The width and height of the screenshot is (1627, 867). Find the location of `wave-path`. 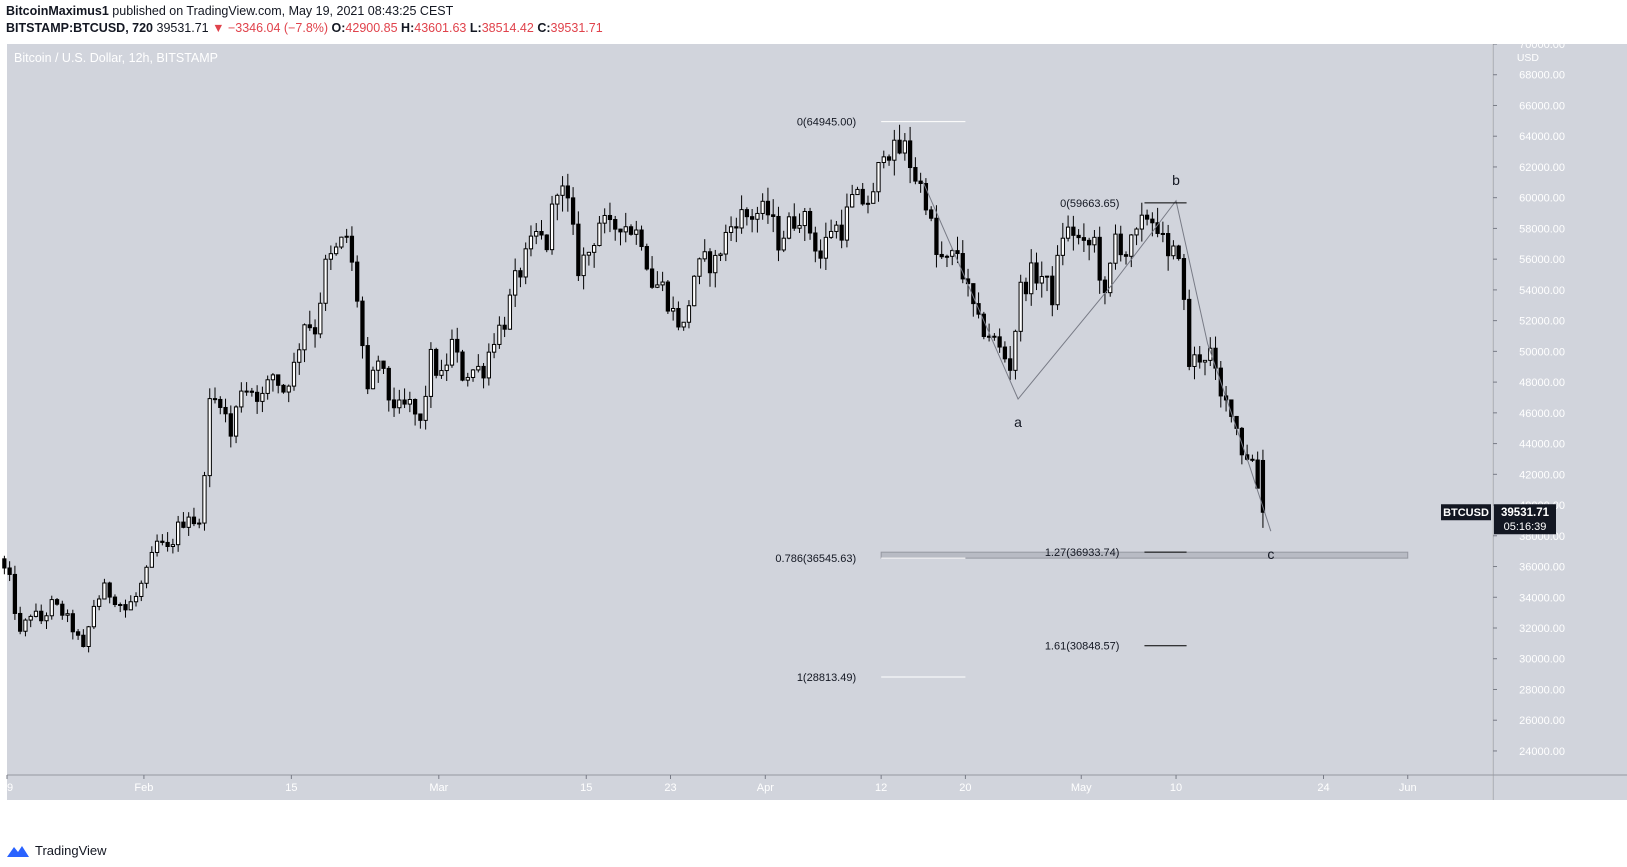

wave-path is located at coordinates (1097, 357).